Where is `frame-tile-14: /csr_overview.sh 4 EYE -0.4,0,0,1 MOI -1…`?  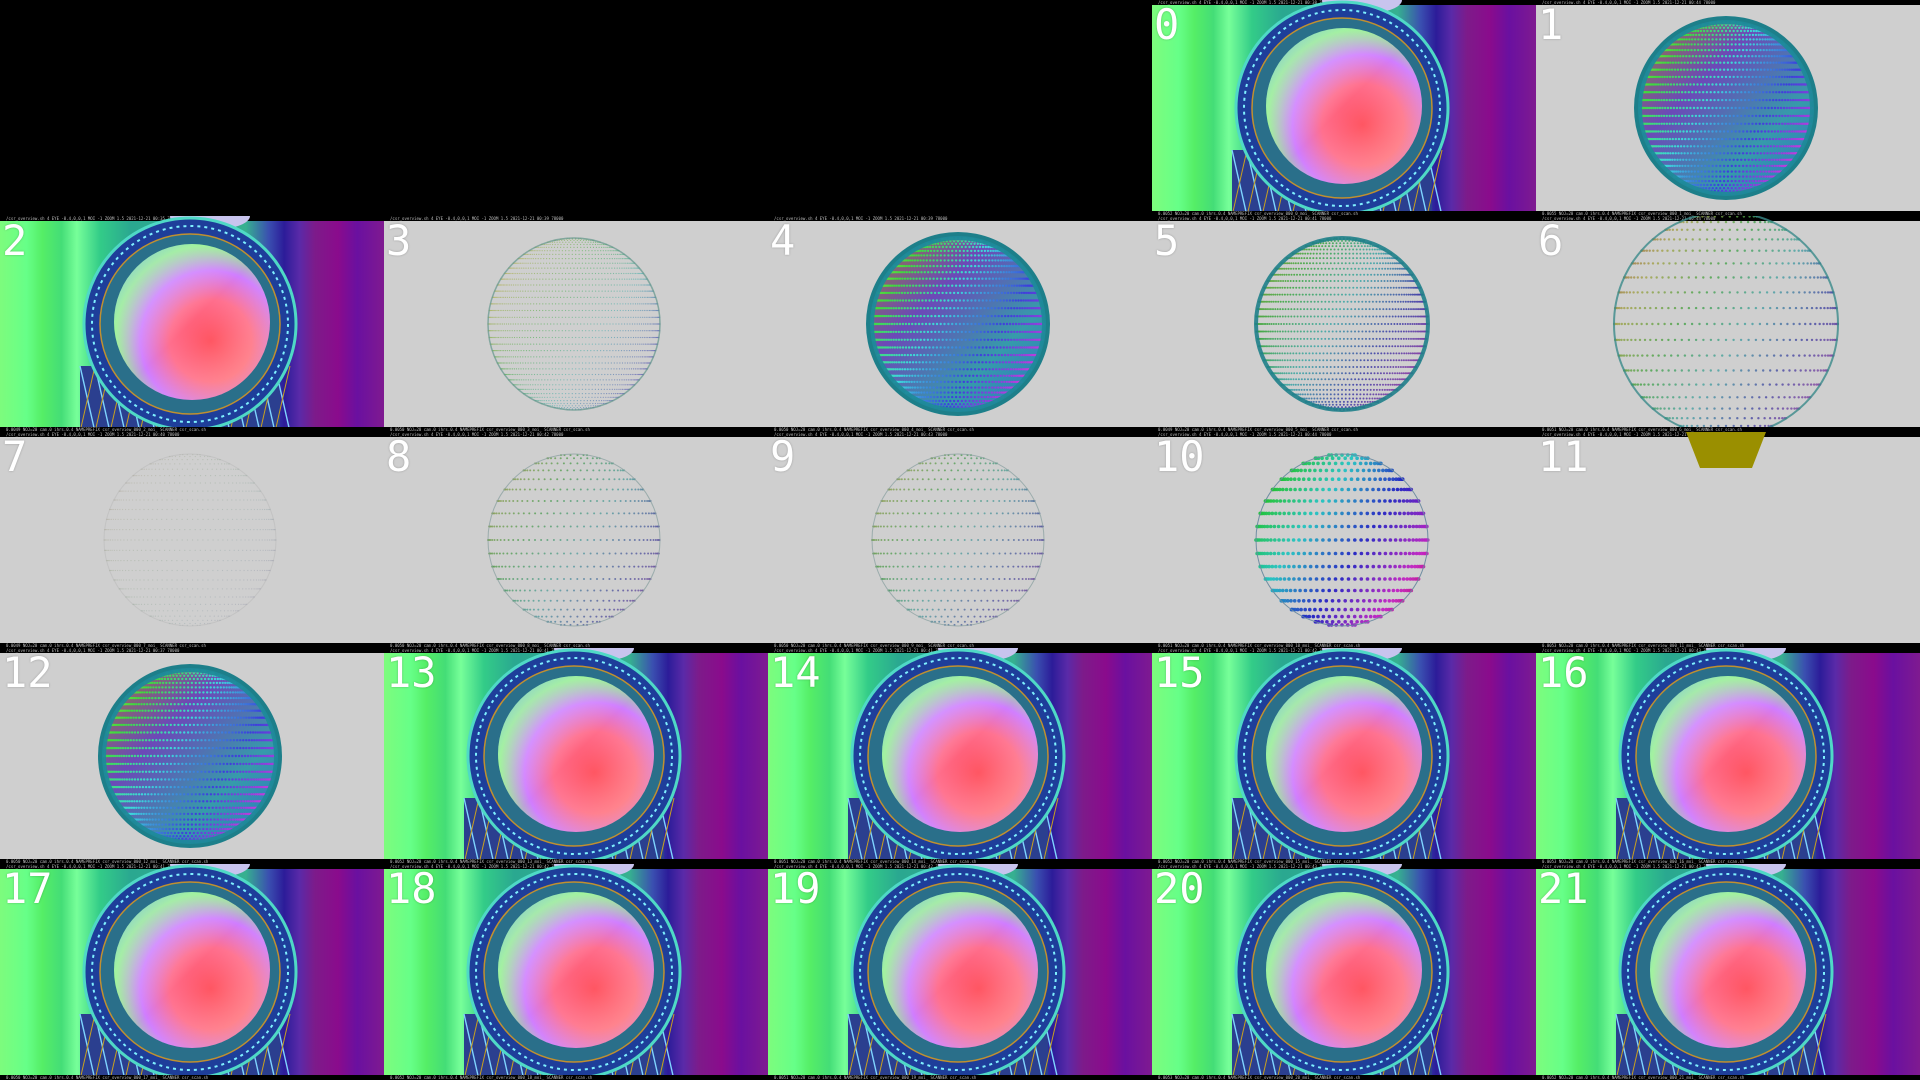
frame-tile-14: /csr_overview.sh 4 EYE -0.4,0,0,1 MOI -1… is located at coordinates (960, 756).